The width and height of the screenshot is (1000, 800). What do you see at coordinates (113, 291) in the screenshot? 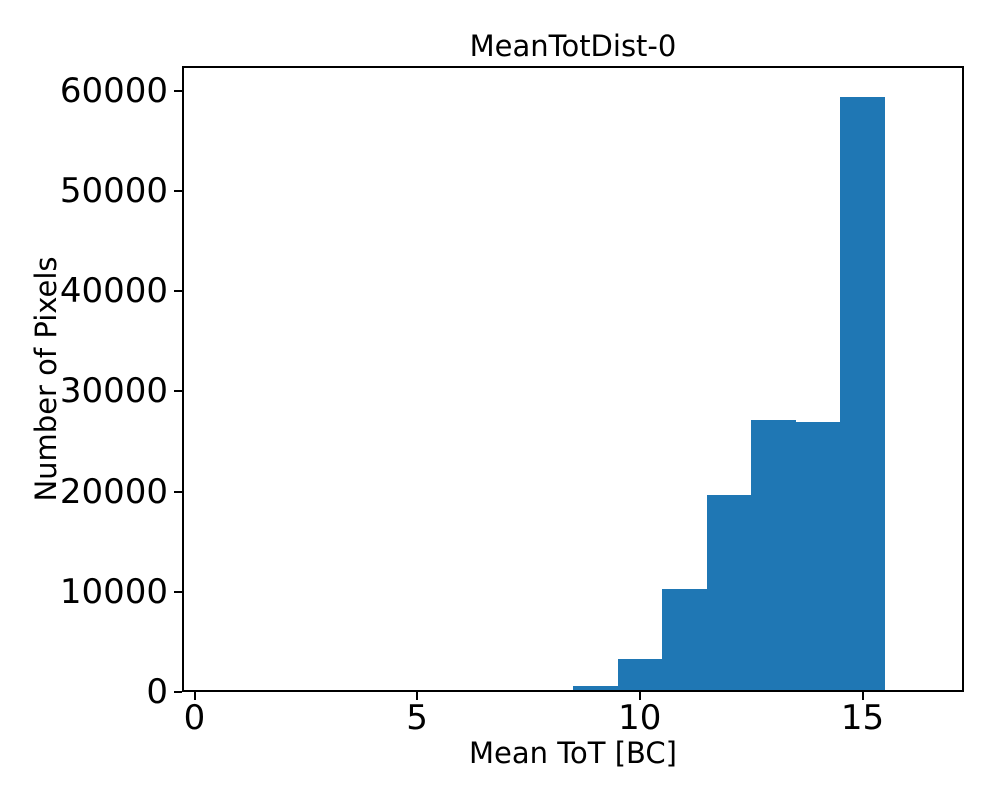
I see `y-tick-label: 40000` at bounding box center [113, 291].